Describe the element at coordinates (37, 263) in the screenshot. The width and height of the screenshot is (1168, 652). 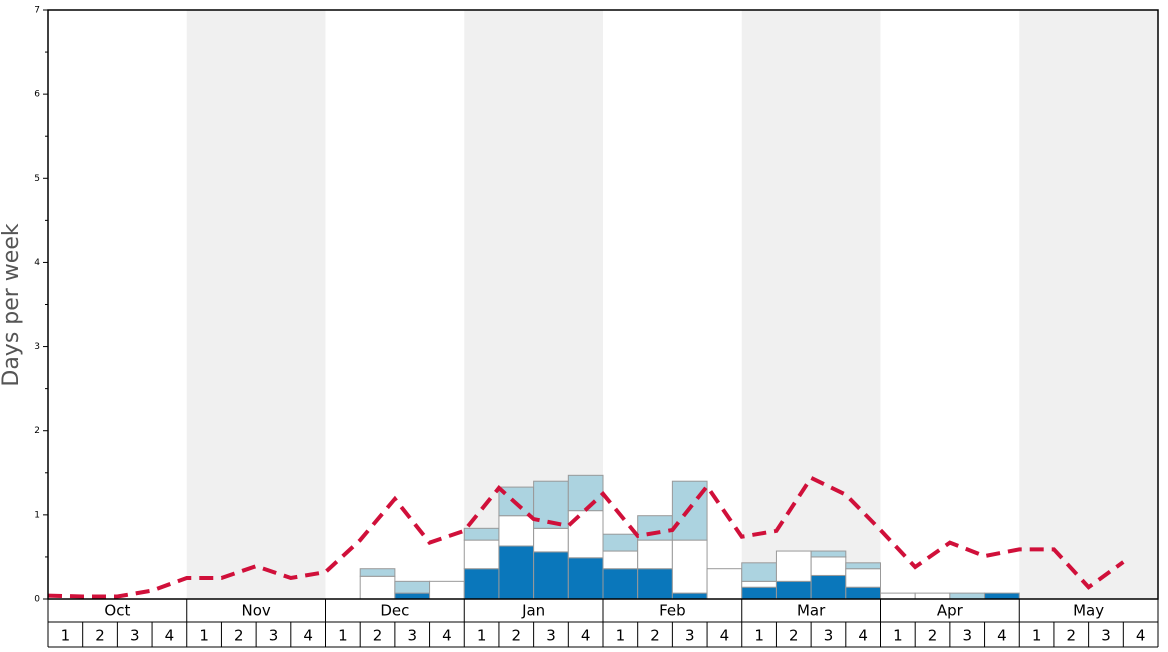
I see `y-tick-label: 4` at that location.